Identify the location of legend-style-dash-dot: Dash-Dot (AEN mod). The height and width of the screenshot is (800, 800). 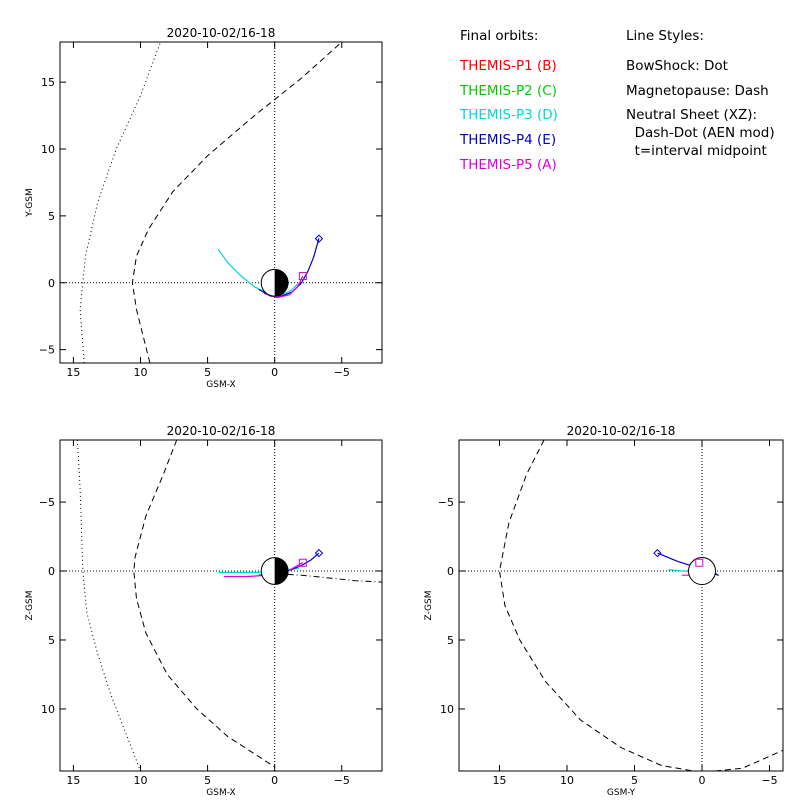
(700, 133).